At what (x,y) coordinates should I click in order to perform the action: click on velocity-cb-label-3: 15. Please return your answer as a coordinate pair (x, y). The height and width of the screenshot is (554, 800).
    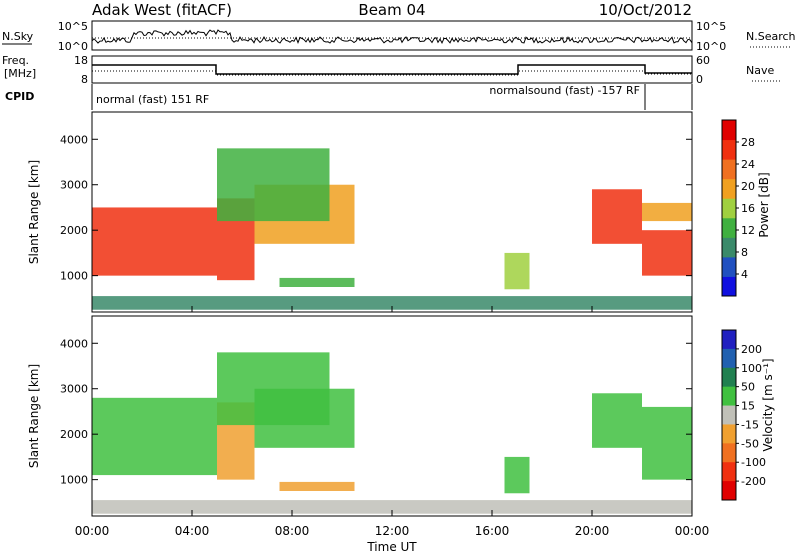
    Looking at the image, I should click on (748, 406).